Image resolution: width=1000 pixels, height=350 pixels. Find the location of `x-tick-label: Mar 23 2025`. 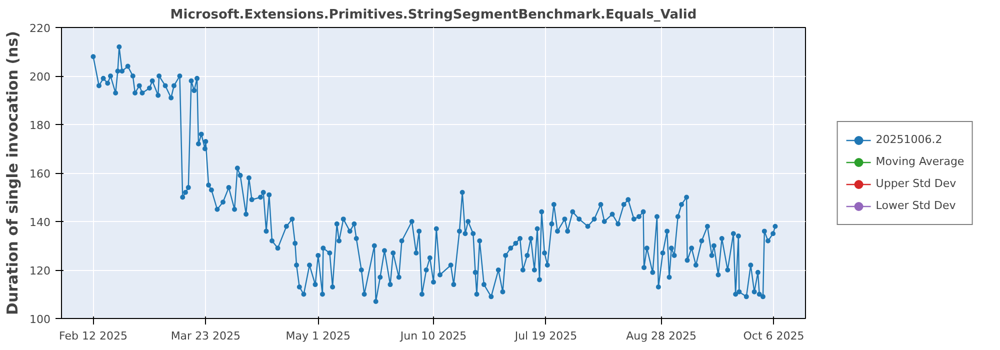

x-tick-label: Mar 23 2025 is located at coordinates (205, 336).